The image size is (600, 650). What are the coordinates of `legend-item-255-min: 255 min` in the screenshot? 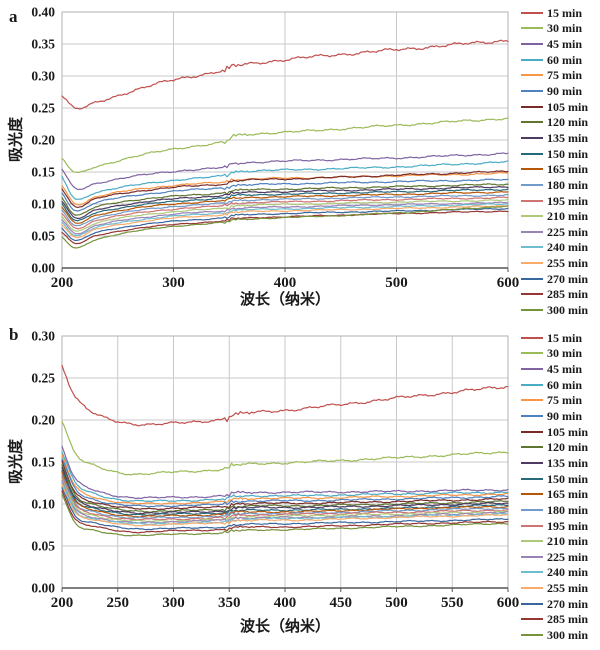 It's located at (554, 263).